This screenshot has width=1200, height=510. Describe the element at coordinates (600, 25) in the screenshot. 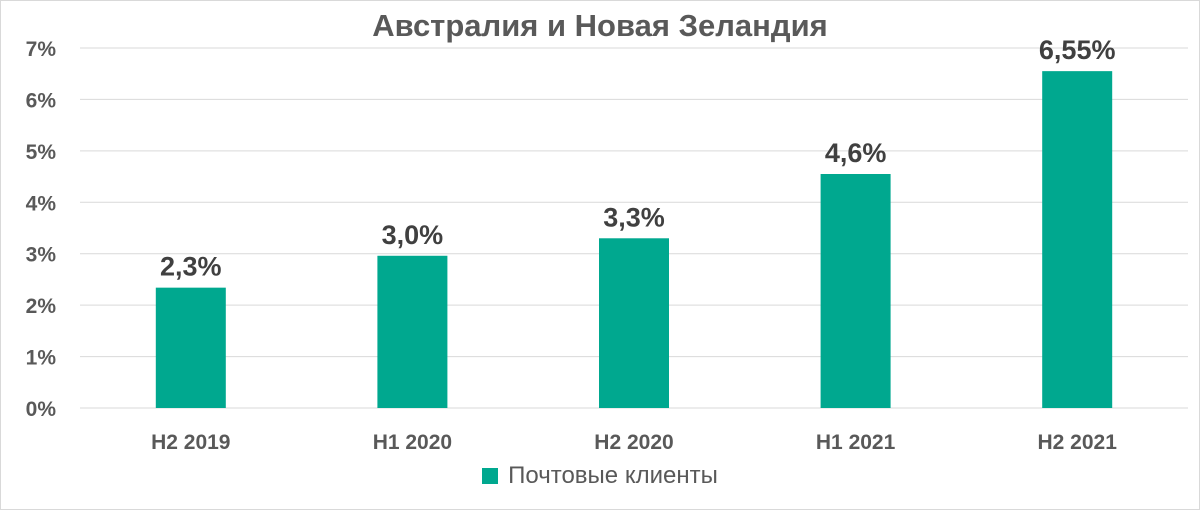

I see `chart-title: Австралия и Новая Зеландия` at that location.